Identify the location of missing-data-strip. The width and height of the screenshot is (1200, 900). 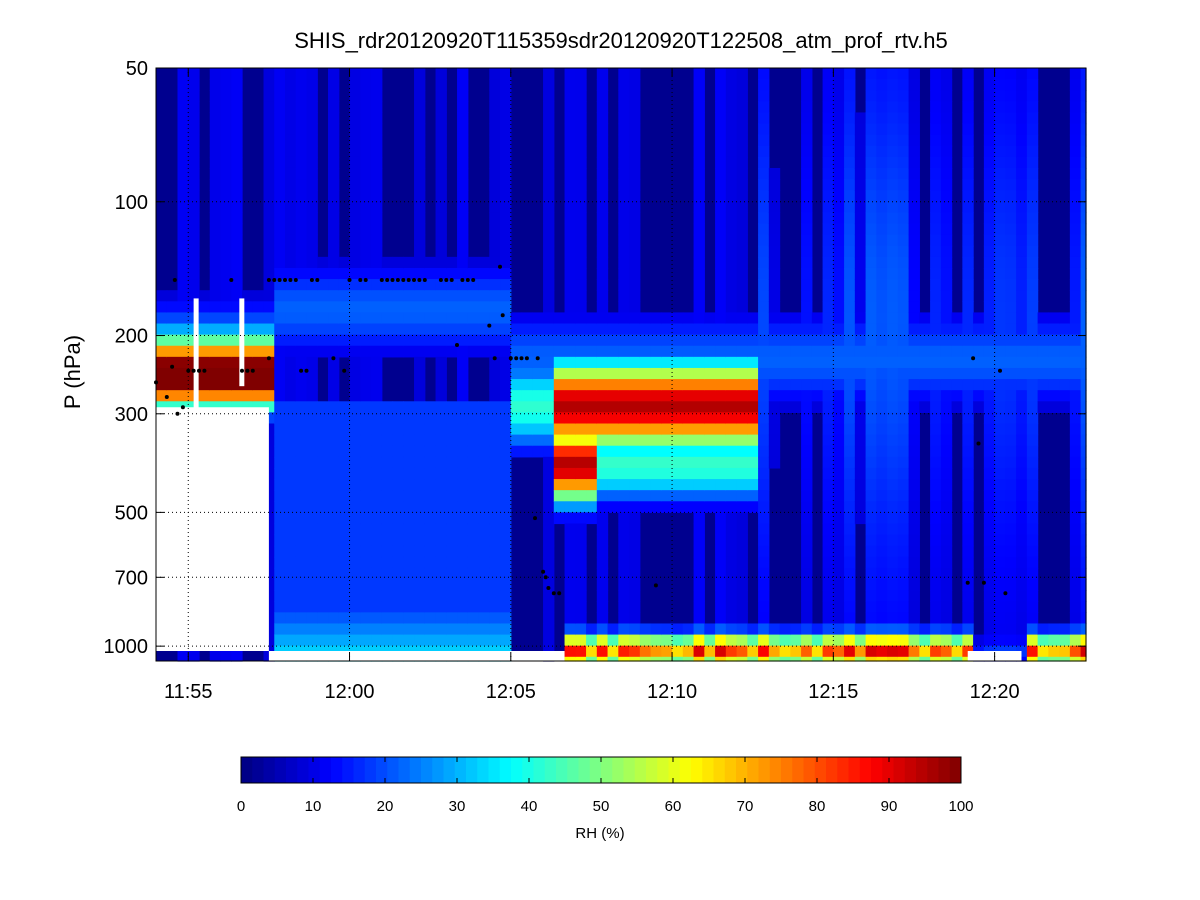
(242, 342).